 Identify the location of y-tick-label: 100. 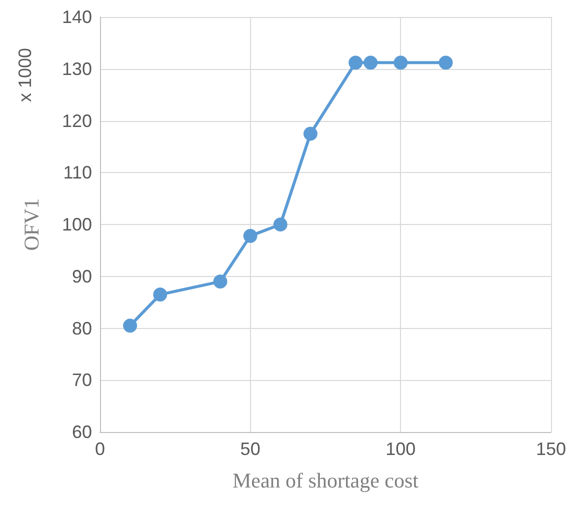
(77, 224).